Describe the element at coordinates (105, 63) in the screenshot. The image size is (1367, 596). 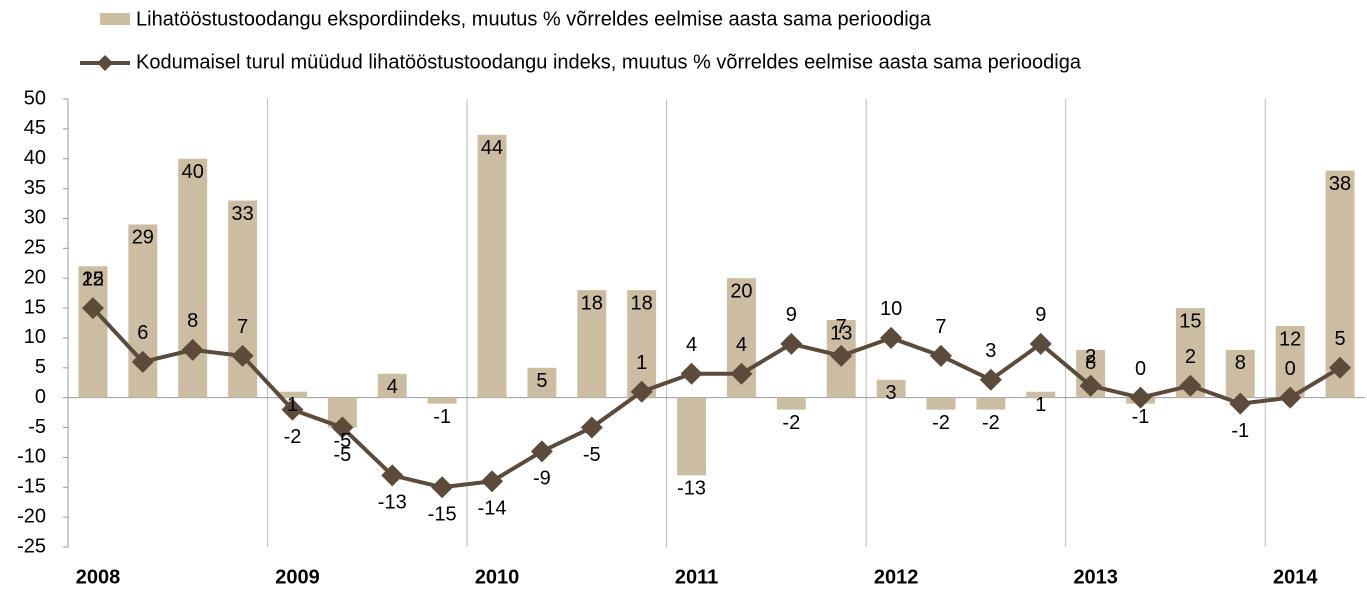
I see `legend-marker` at that location.